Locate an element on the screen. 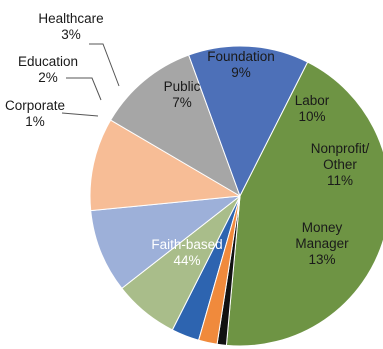 The width and height of the screenshot is (383, 349). slice-name-nonprofit-other: Other is located at coordinates (340, 164).